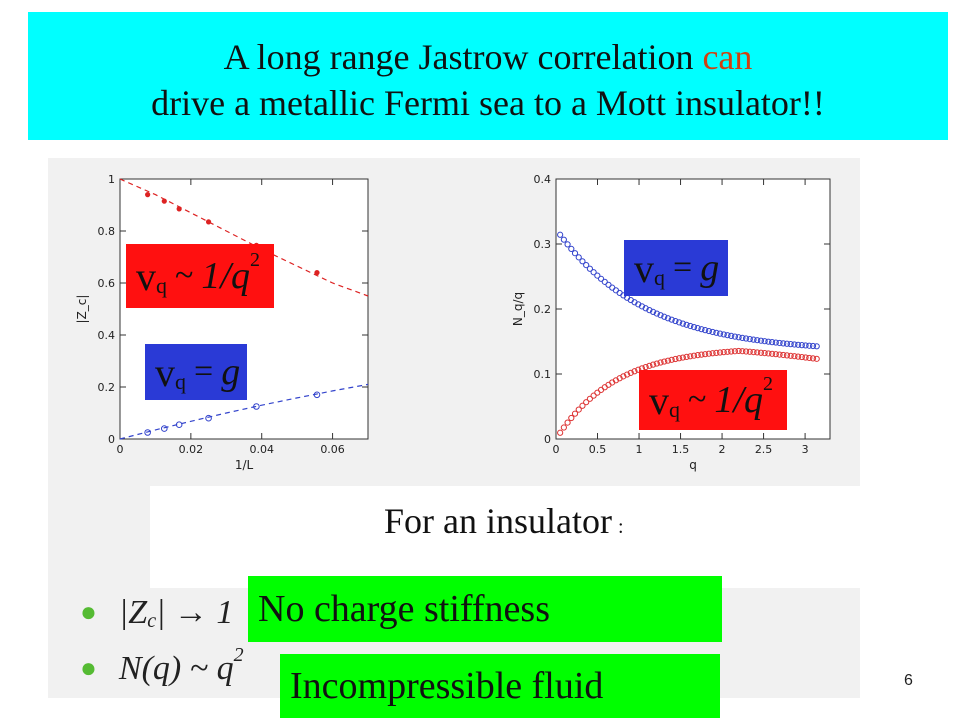  I want to click on bullet-zc: ● |Z c | → 1, so click(157, 613).